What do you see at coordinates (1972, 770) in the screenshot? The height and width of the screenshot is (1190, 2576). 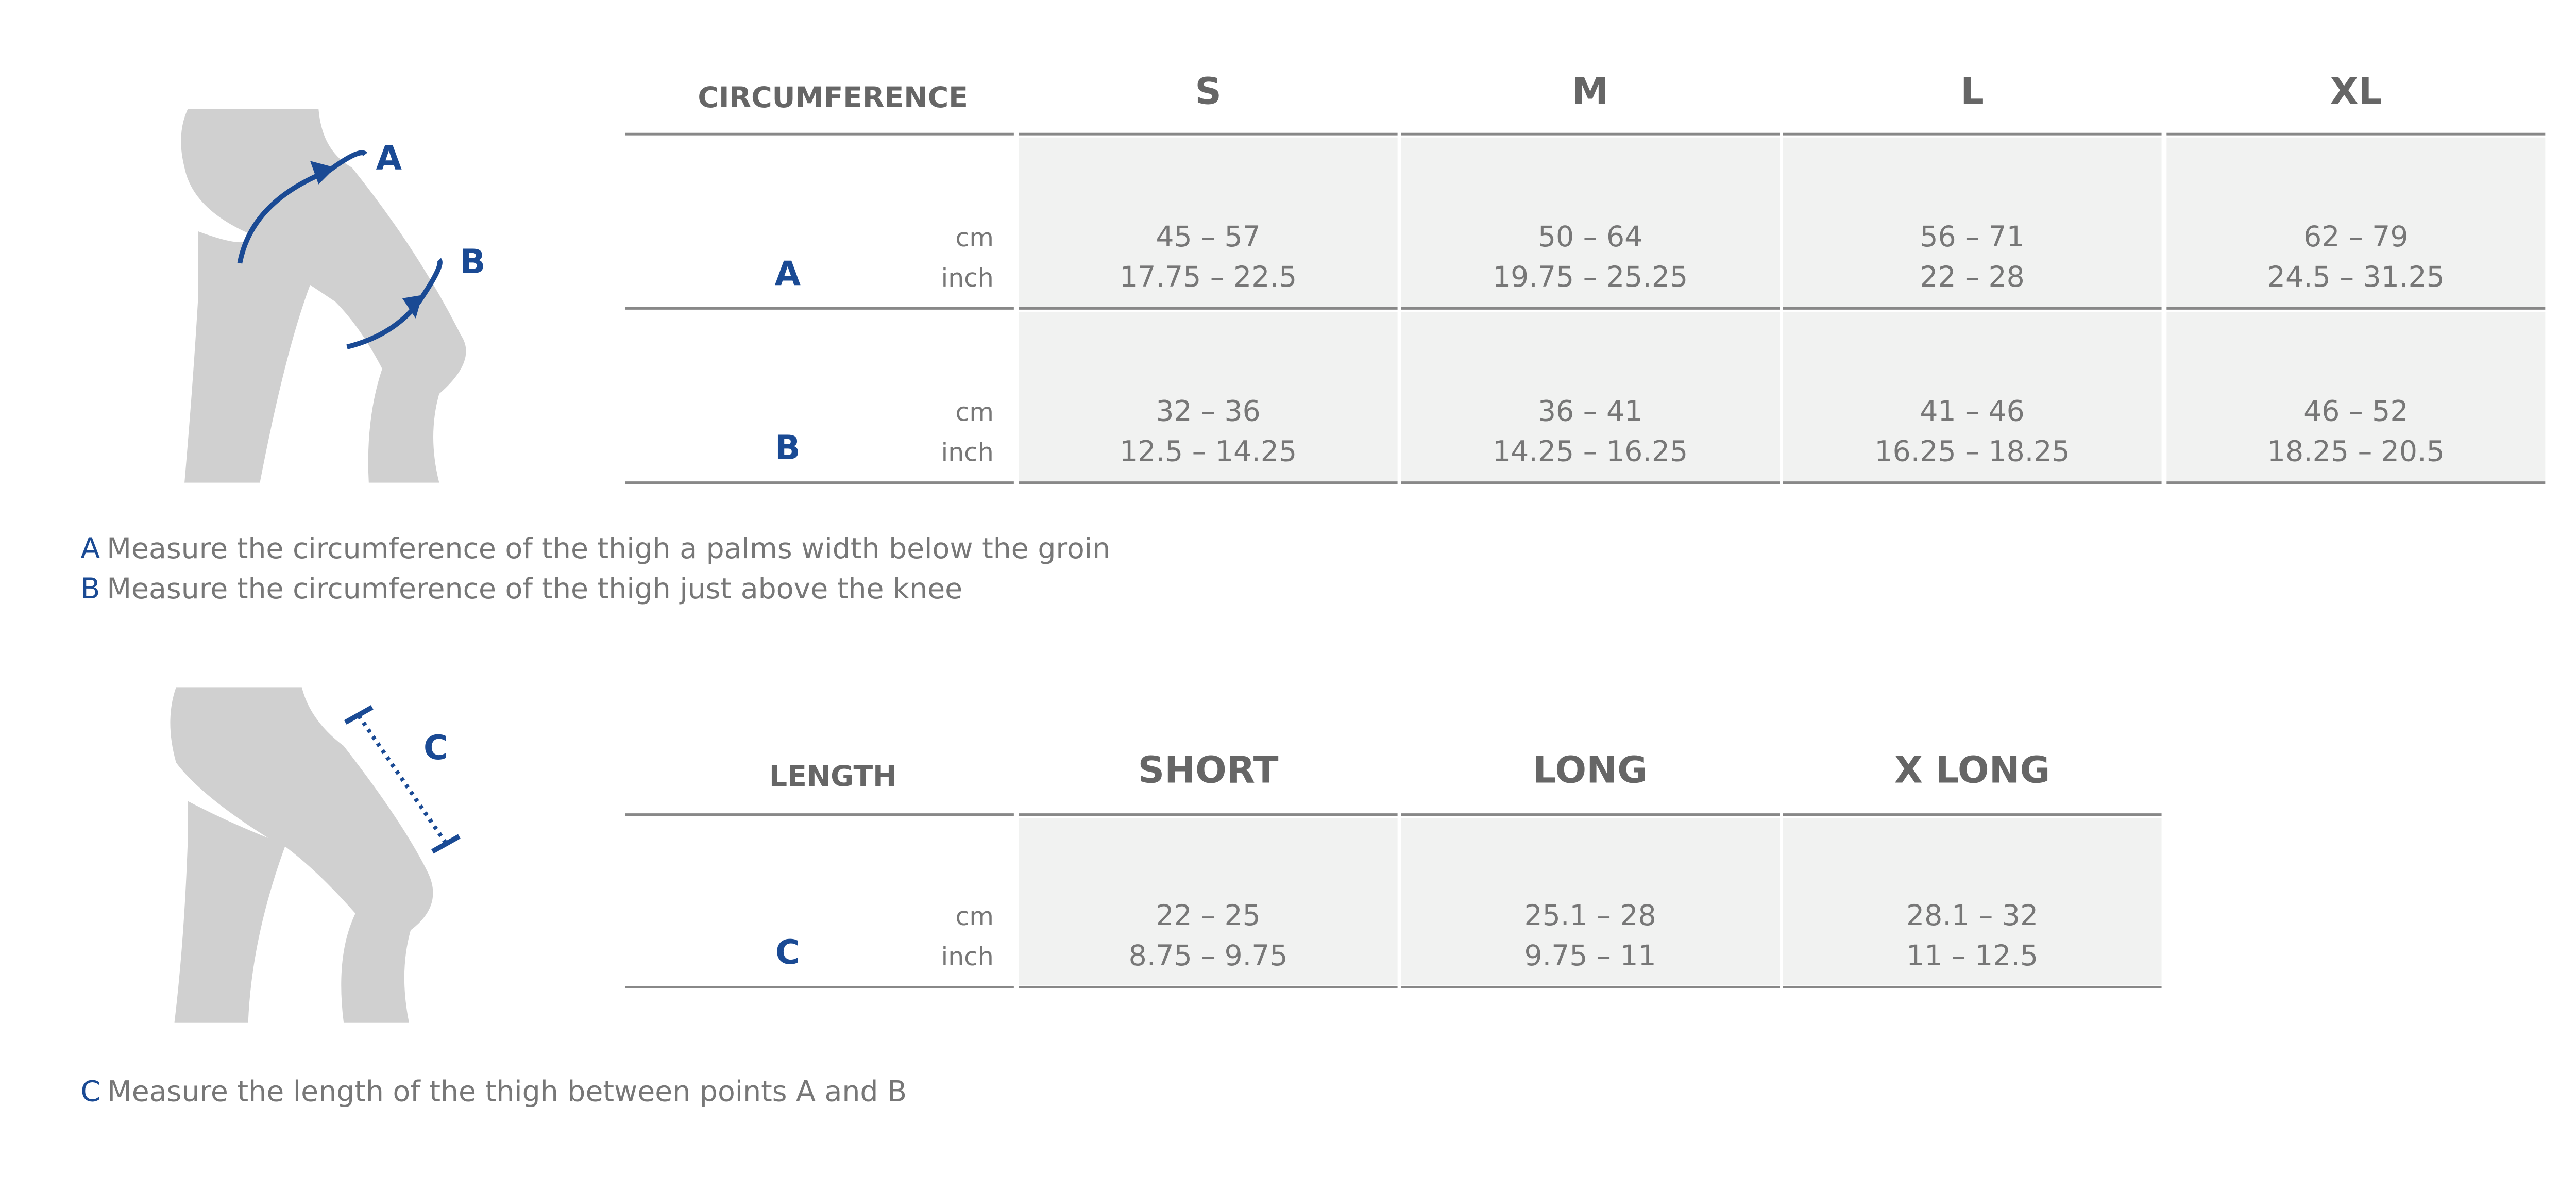 I see `column-header: X LONG` at bounding box center [1972, 770].